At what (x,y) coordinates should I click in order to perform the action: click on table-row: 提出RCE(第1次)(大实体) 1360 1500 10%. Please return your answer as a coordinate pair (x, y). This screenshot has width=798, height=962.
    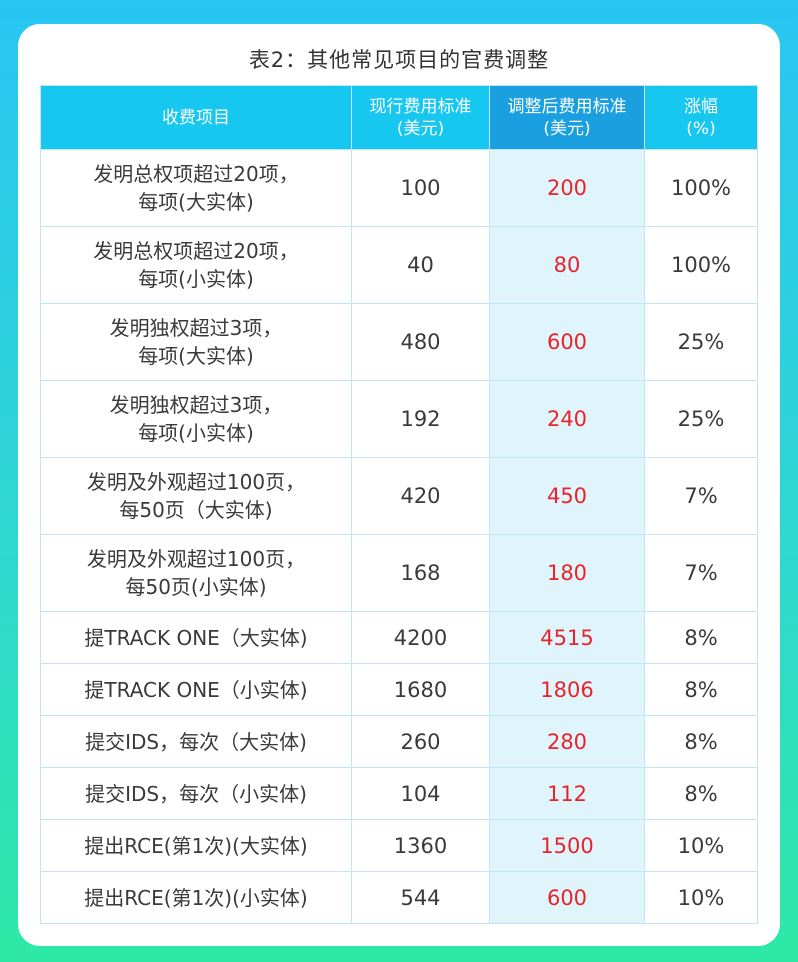
    Looking at the image, I should click on (399, 845).